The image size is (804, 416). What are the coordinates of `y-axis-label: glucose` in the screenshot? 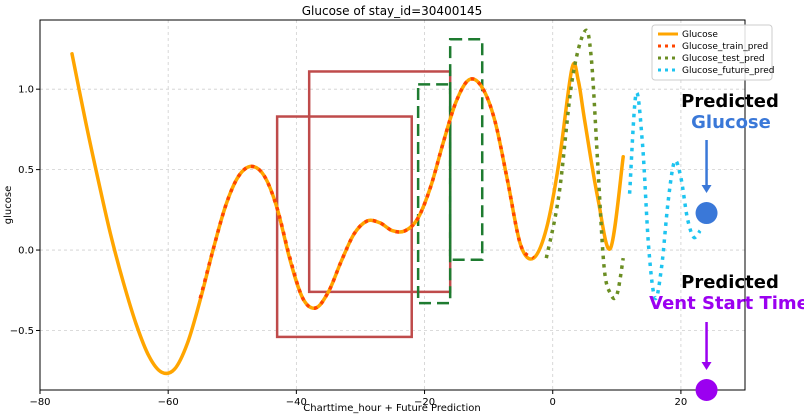 It's located at (8, 205).